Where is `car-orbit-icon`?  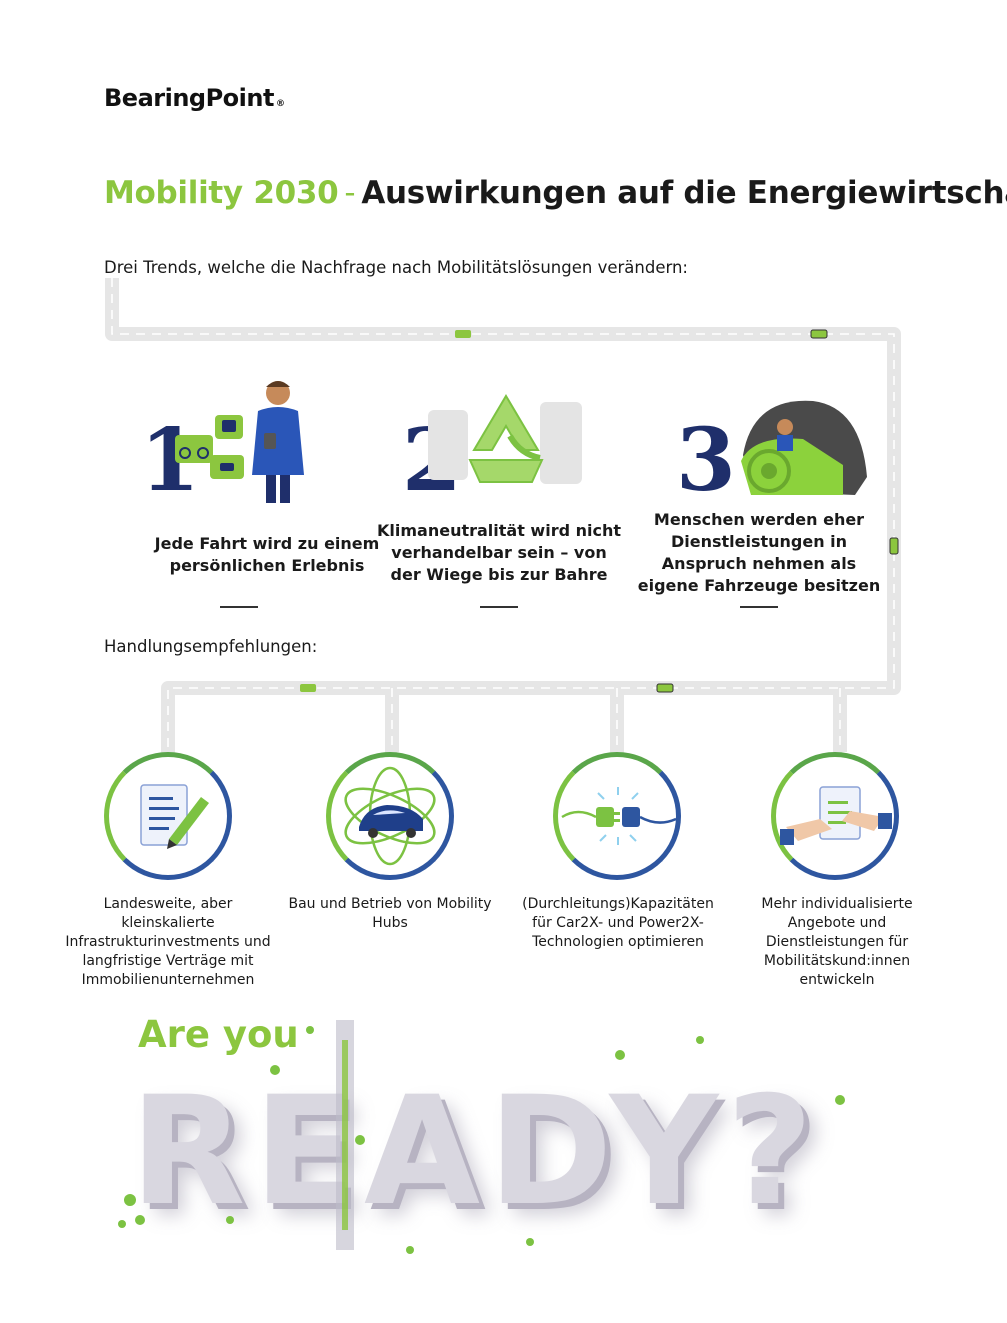 car-orbit-icon is located at coordinates (390, 816).